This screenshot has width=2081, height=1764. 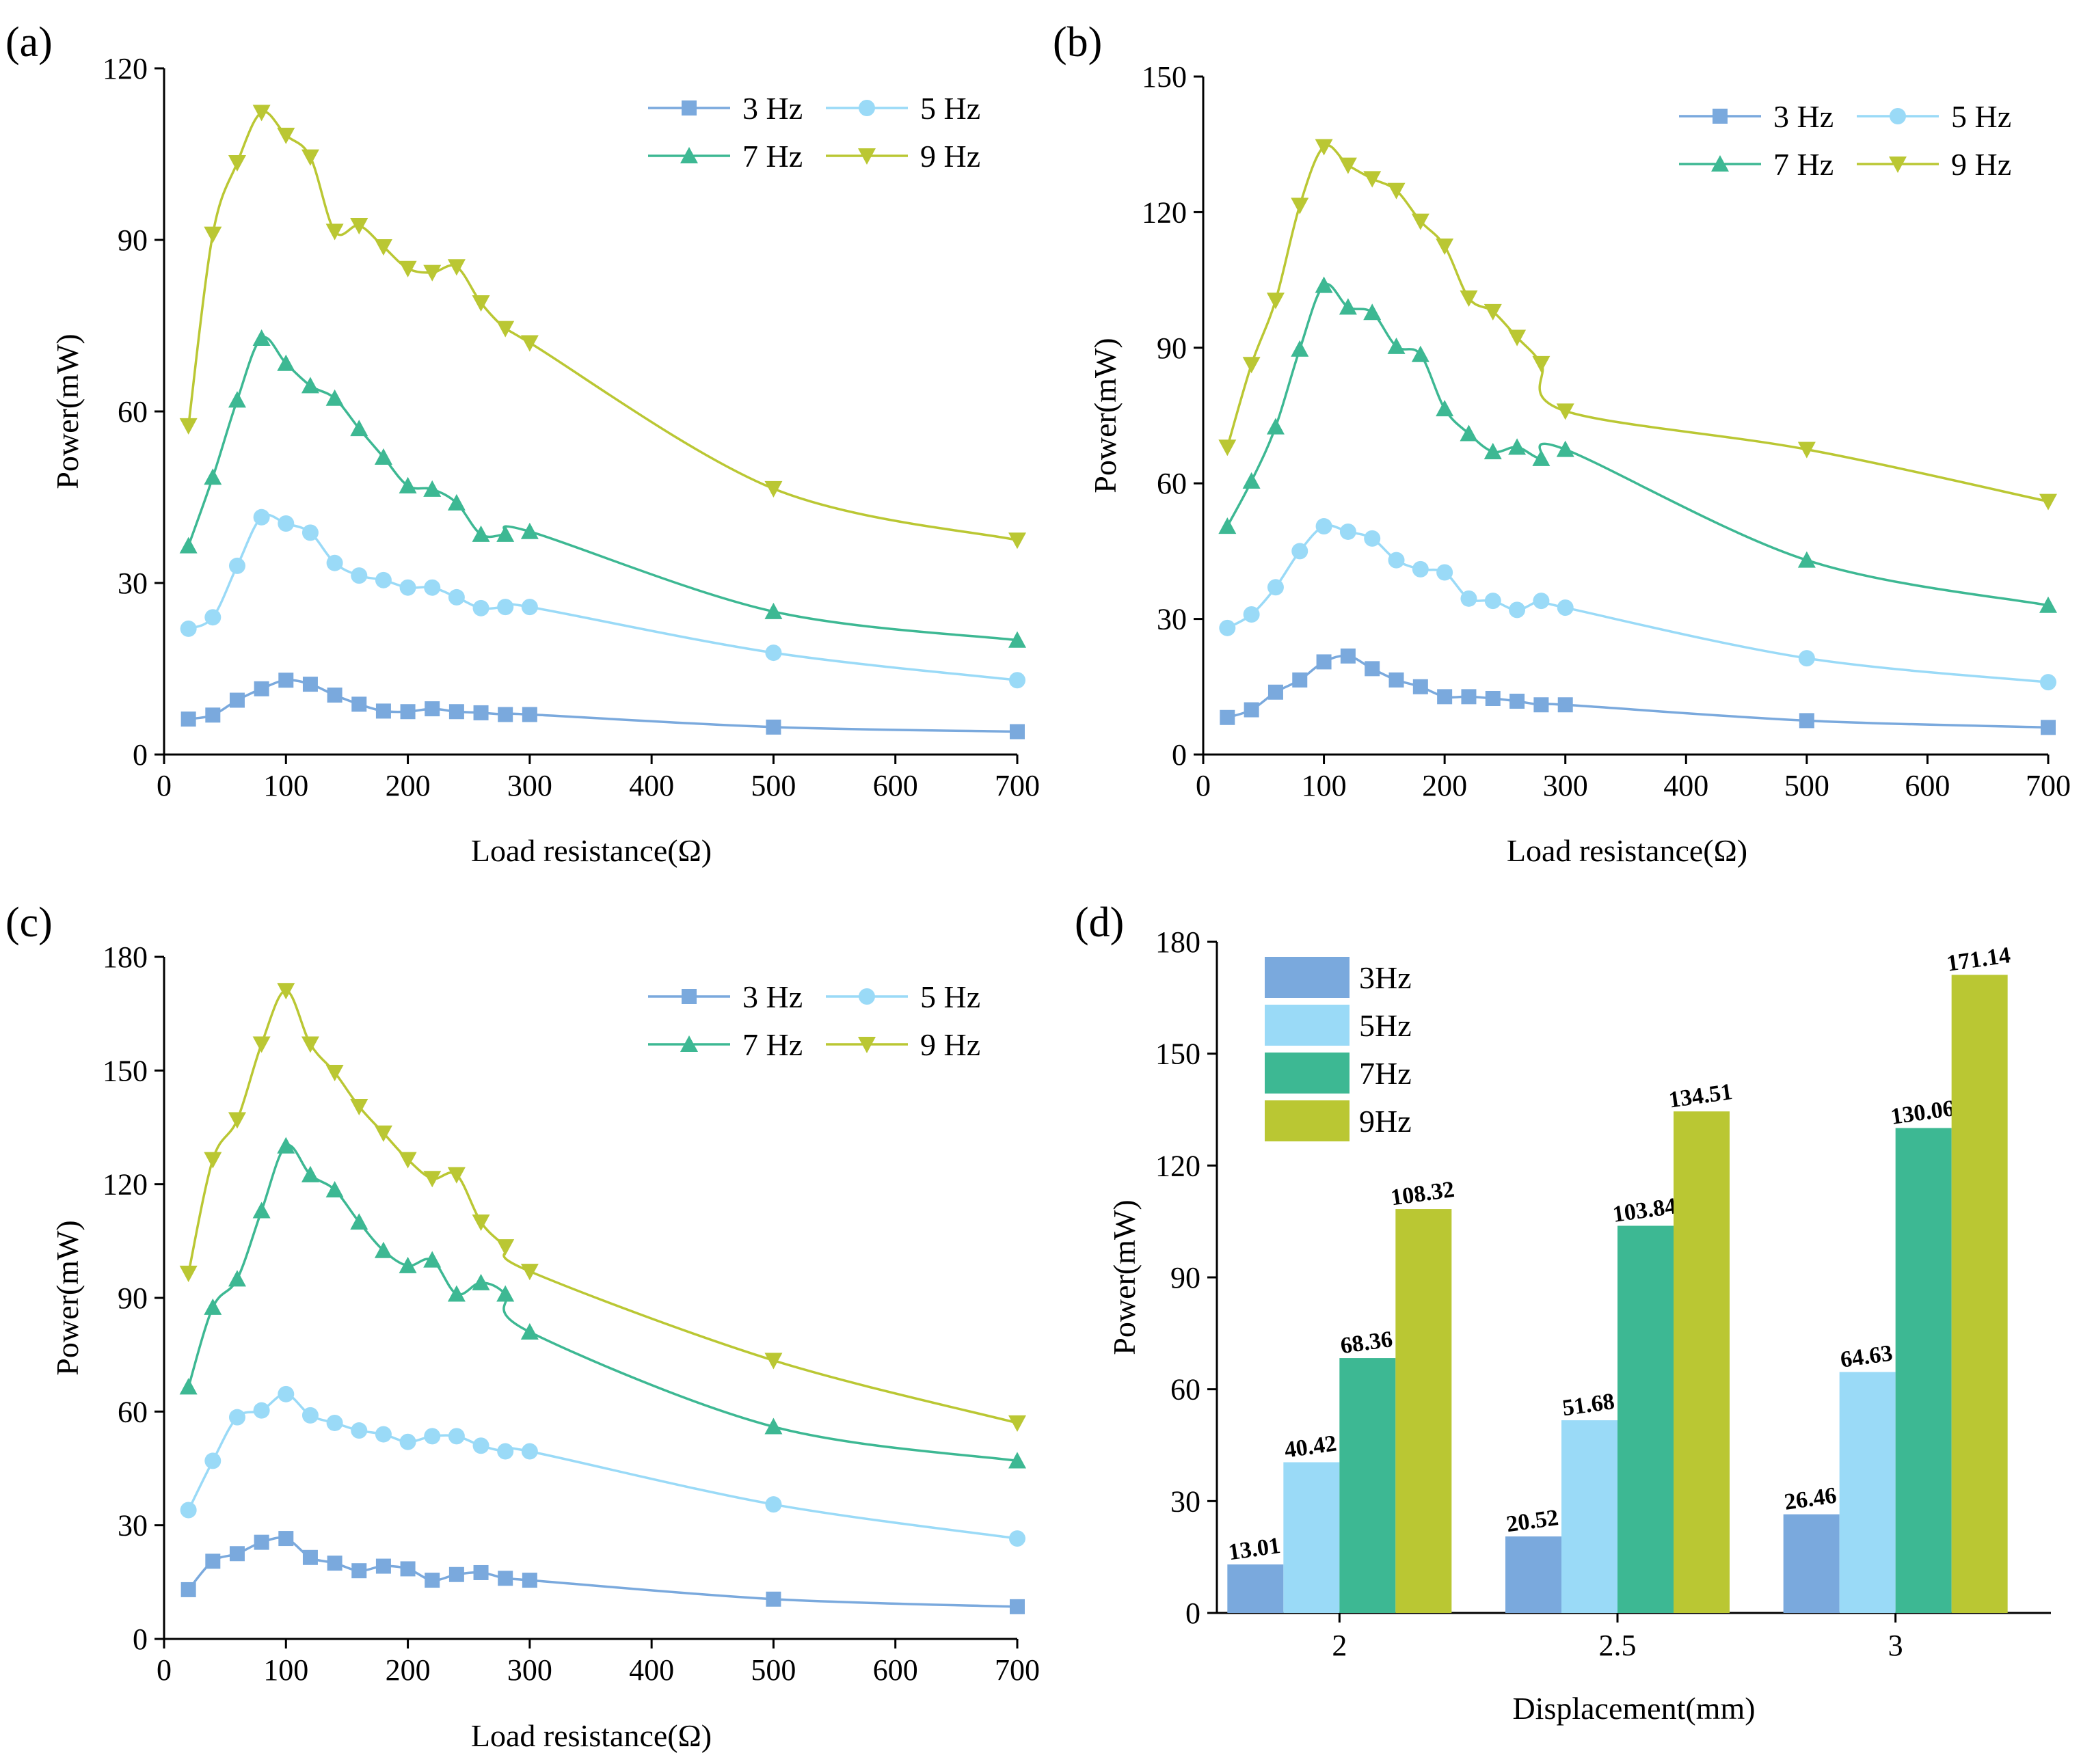 What do you see at coordinates (133, 1411) in the screenshot?
I see `y-tick-label: 60` at bounding box center [133, 1411].